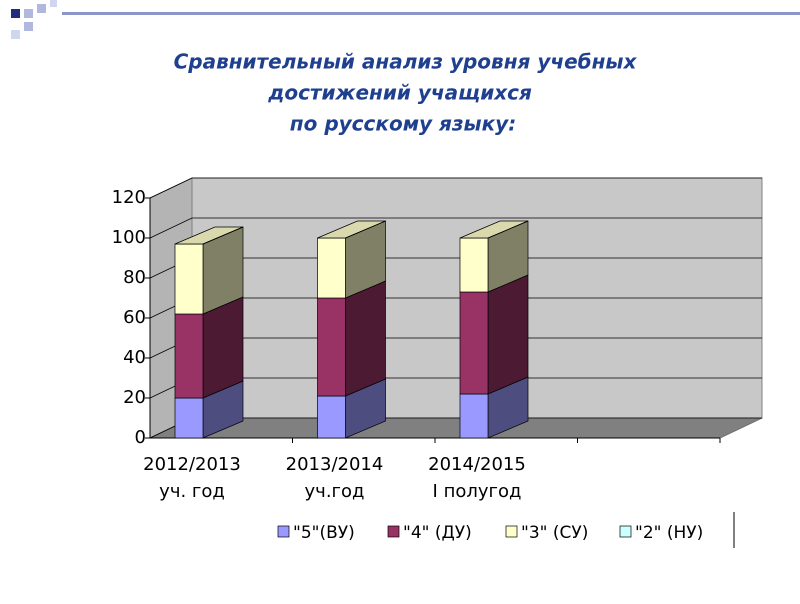  I want to click on y-tick-label: 80, so click(134, 277).